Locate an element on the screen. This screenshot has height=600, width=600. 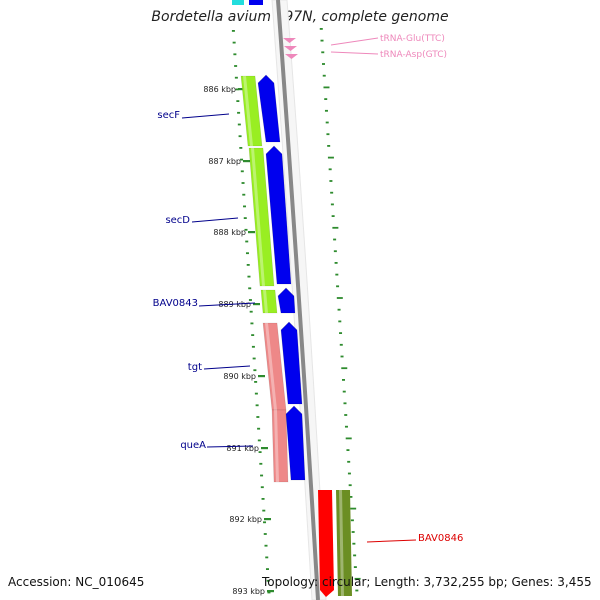
cds-queA is located at coordinates (295, 443).